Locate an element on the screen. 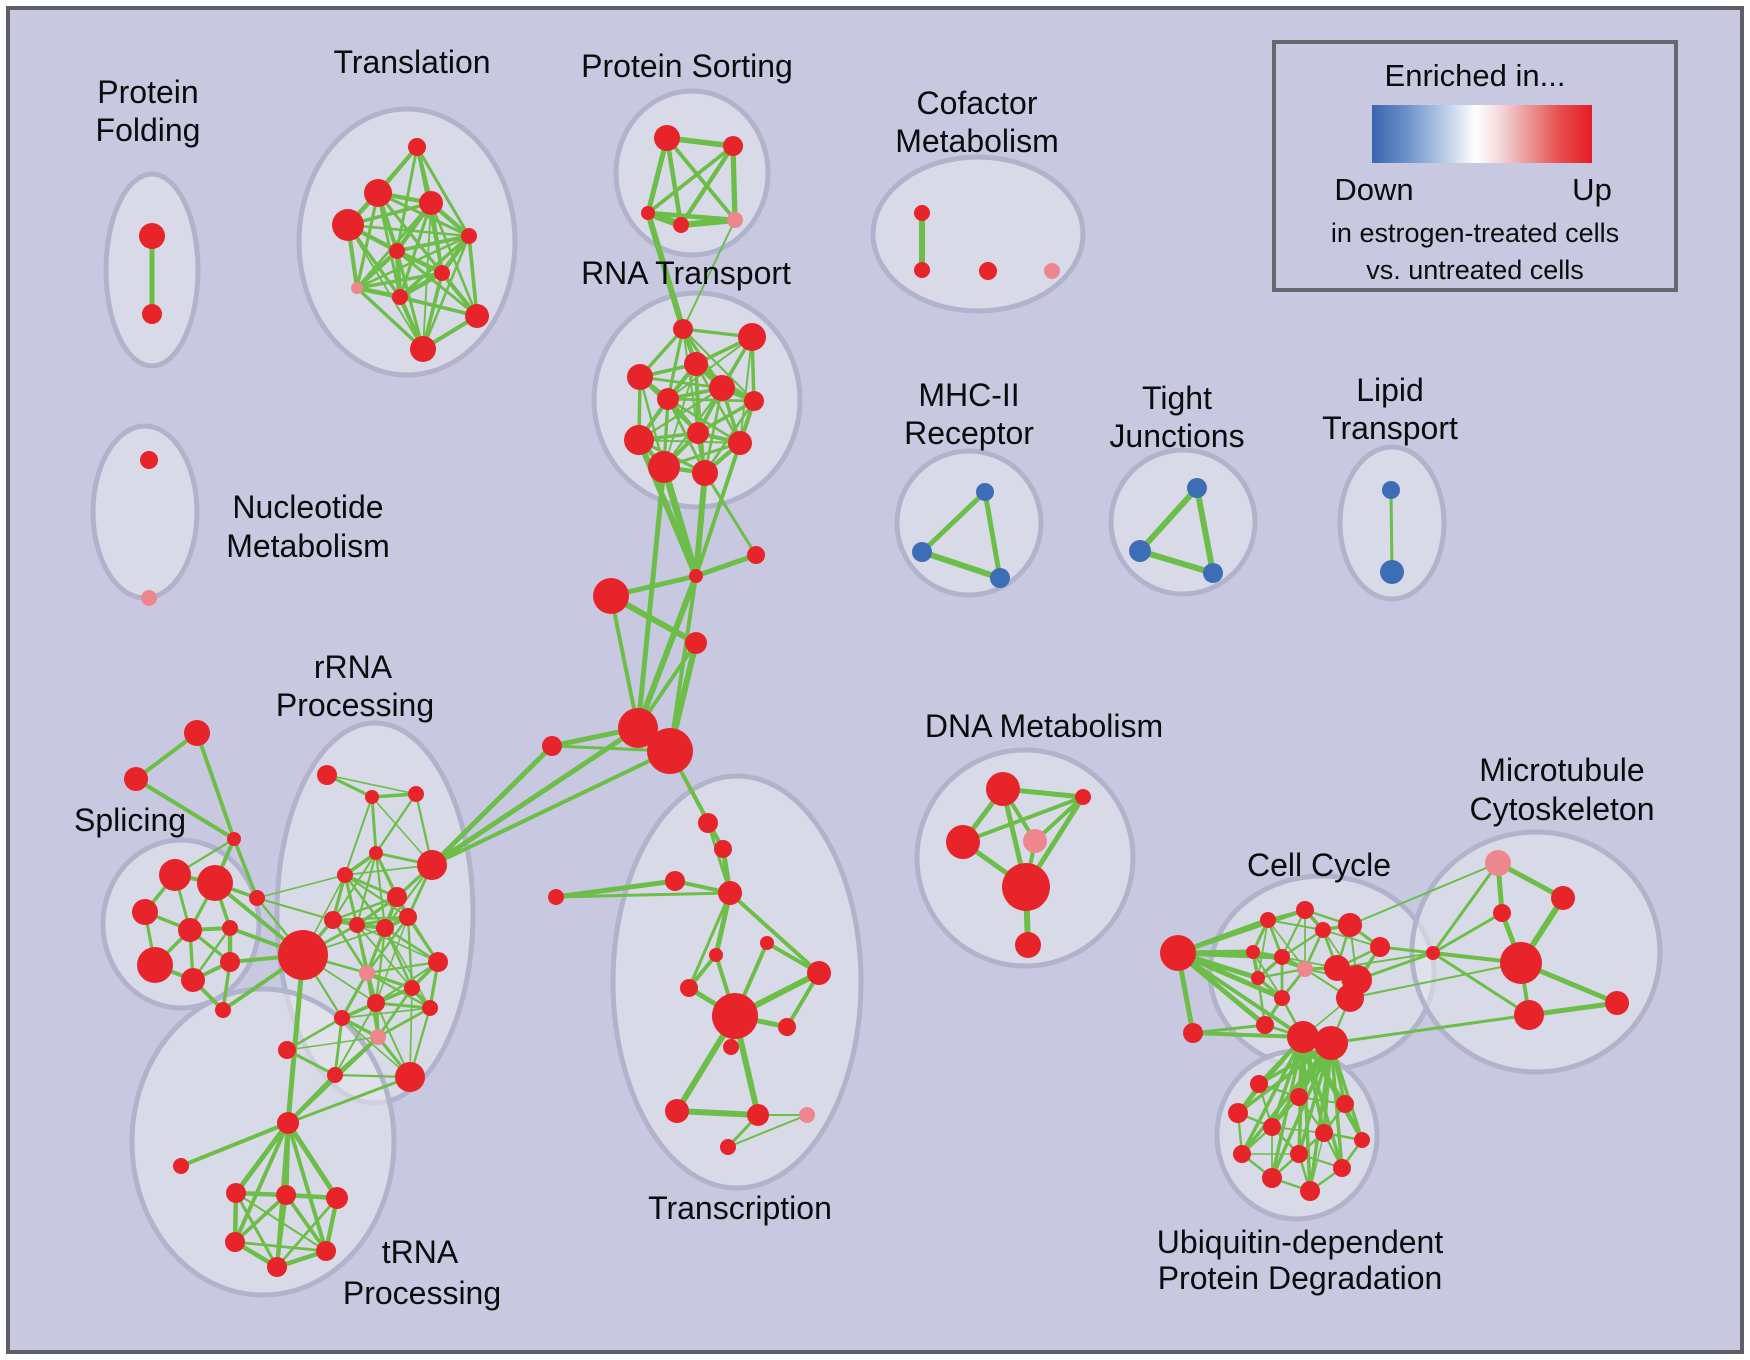  legend-down-label: Down is located at coordinates (1374, 189).